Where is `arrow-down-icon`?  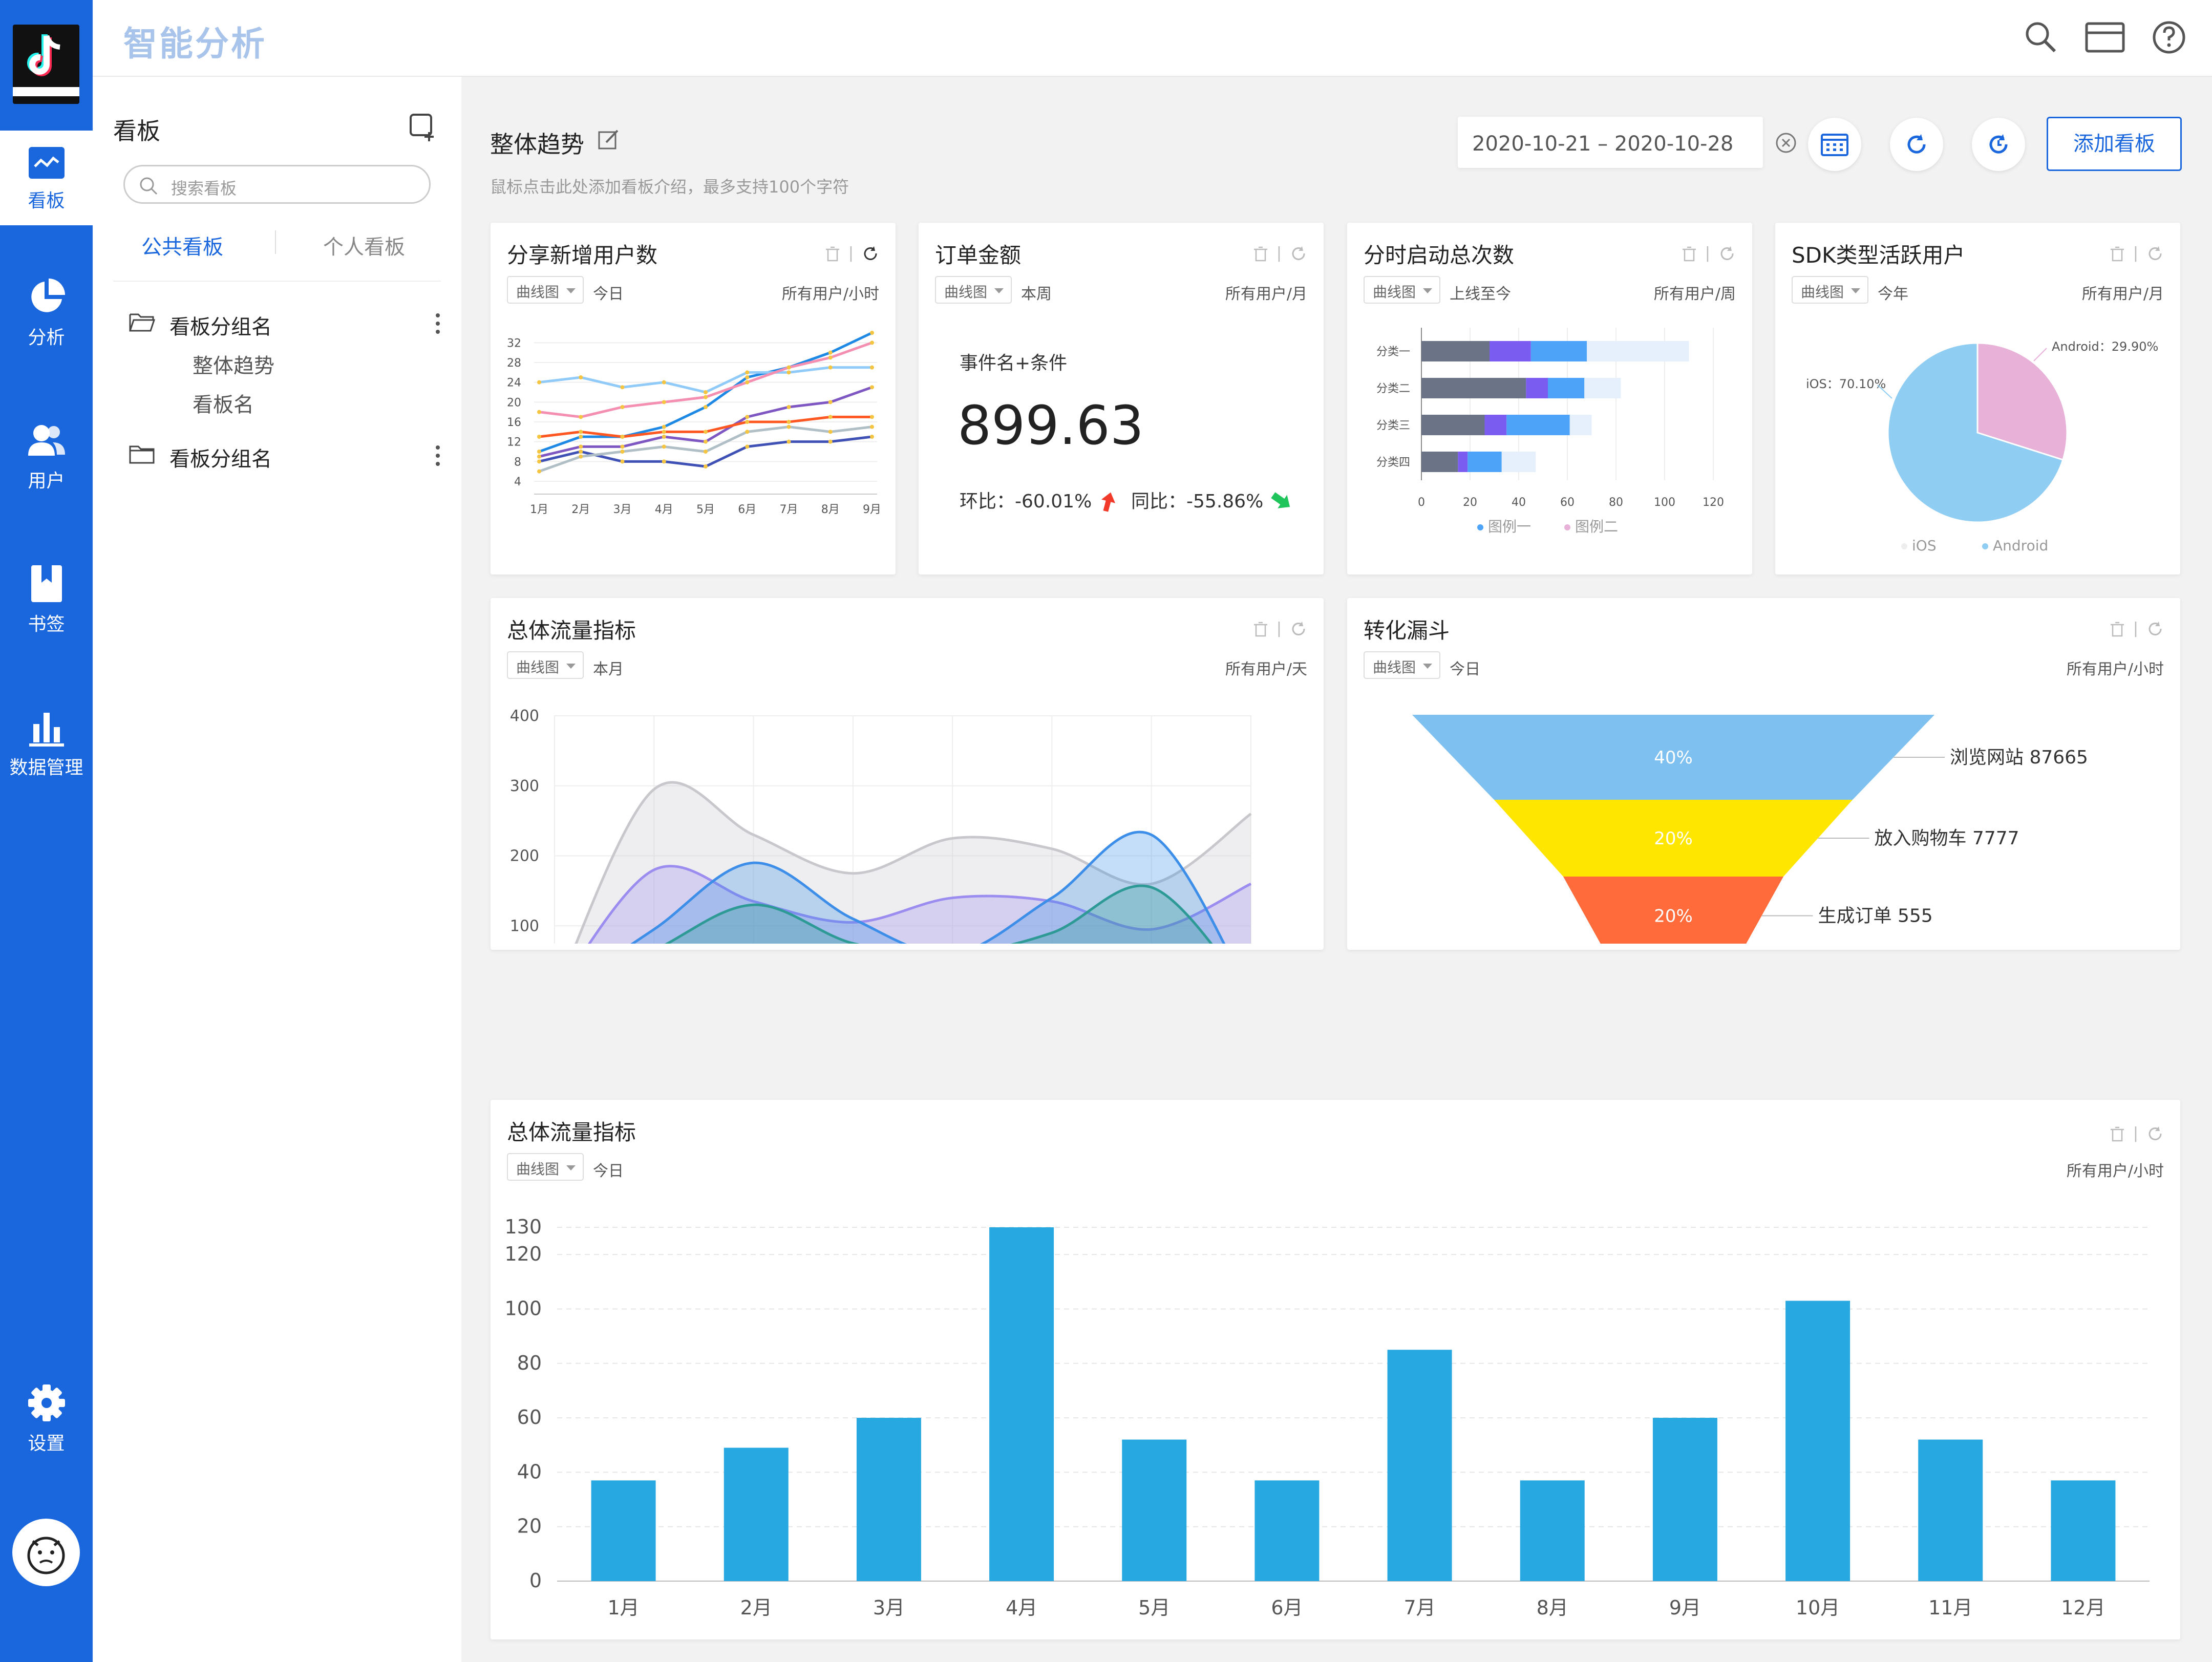
arrow-down-icon is located at coordinates (1280, 500).